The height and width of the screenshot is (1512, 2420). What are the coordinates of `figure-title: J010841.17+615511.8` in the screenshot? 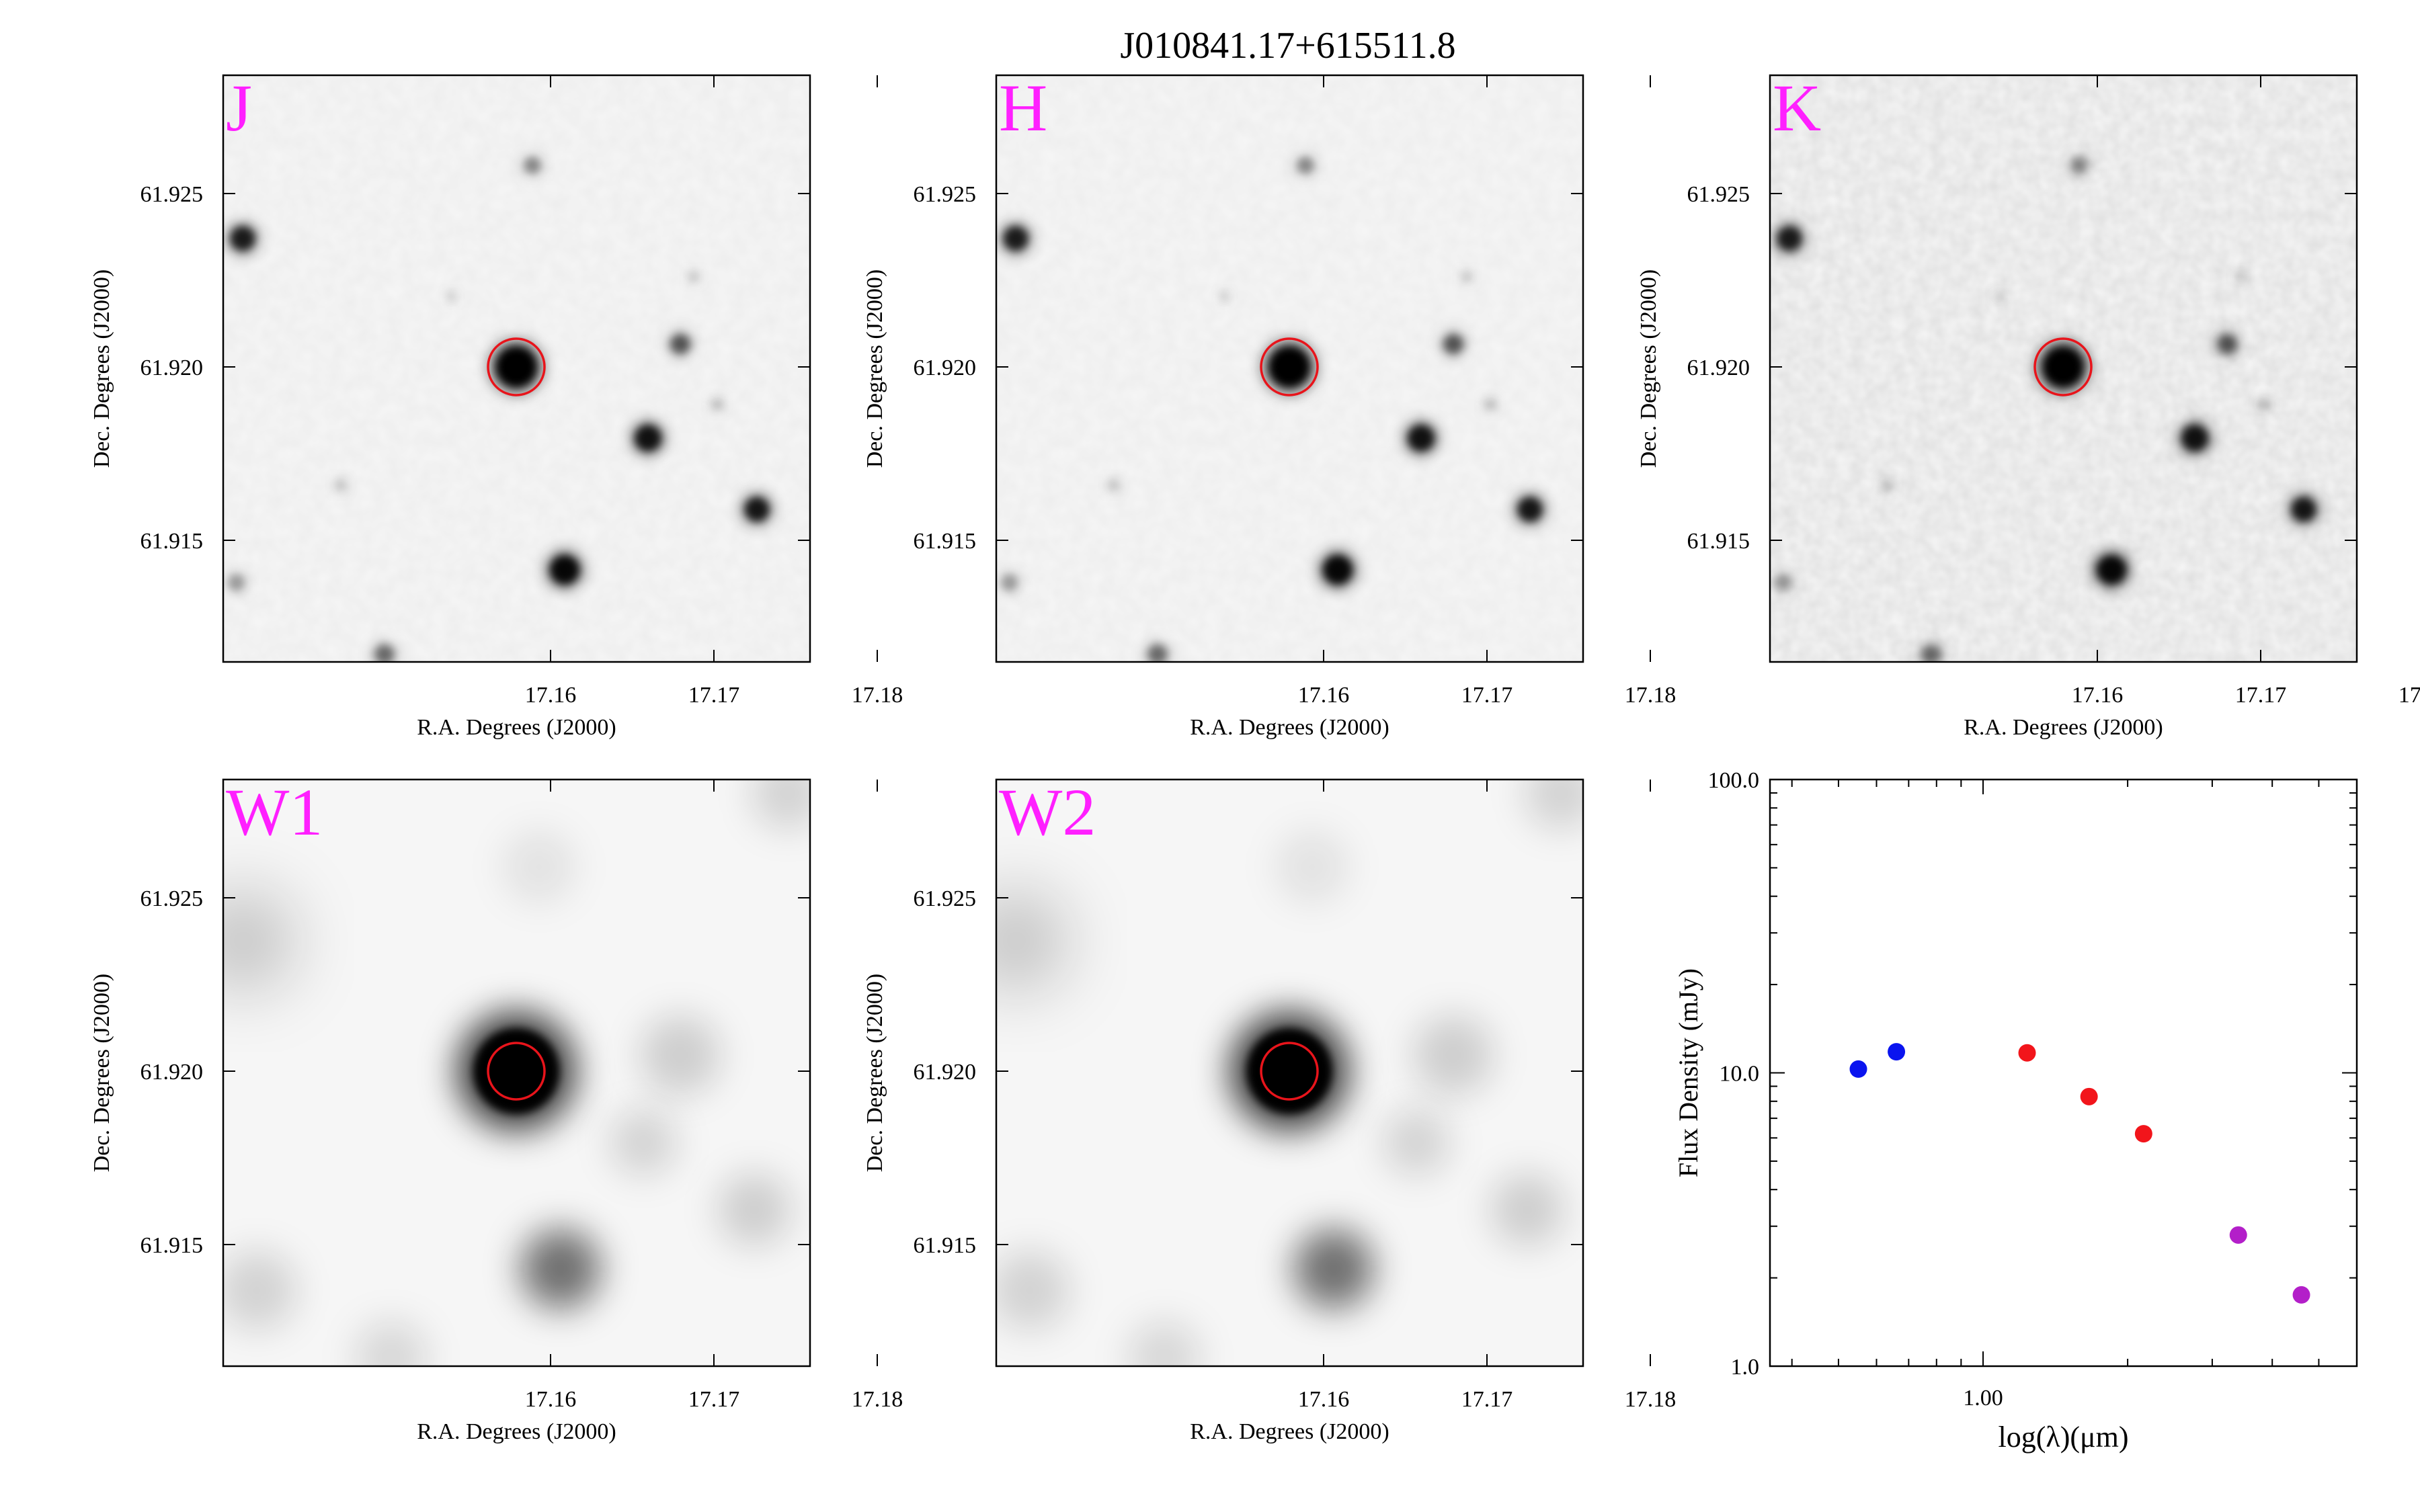 It's located at (1287, 46).